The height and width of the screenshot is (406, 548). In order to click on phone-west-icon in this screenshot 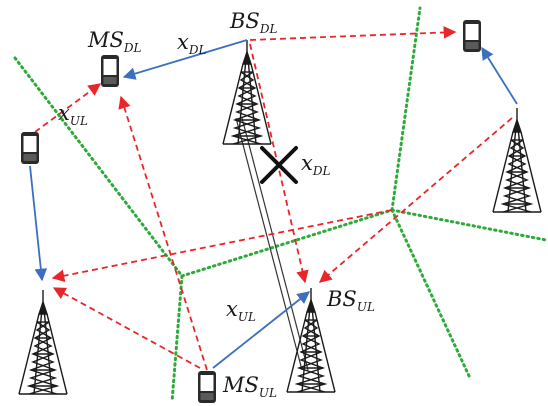, I will do `click(30, 148)`.